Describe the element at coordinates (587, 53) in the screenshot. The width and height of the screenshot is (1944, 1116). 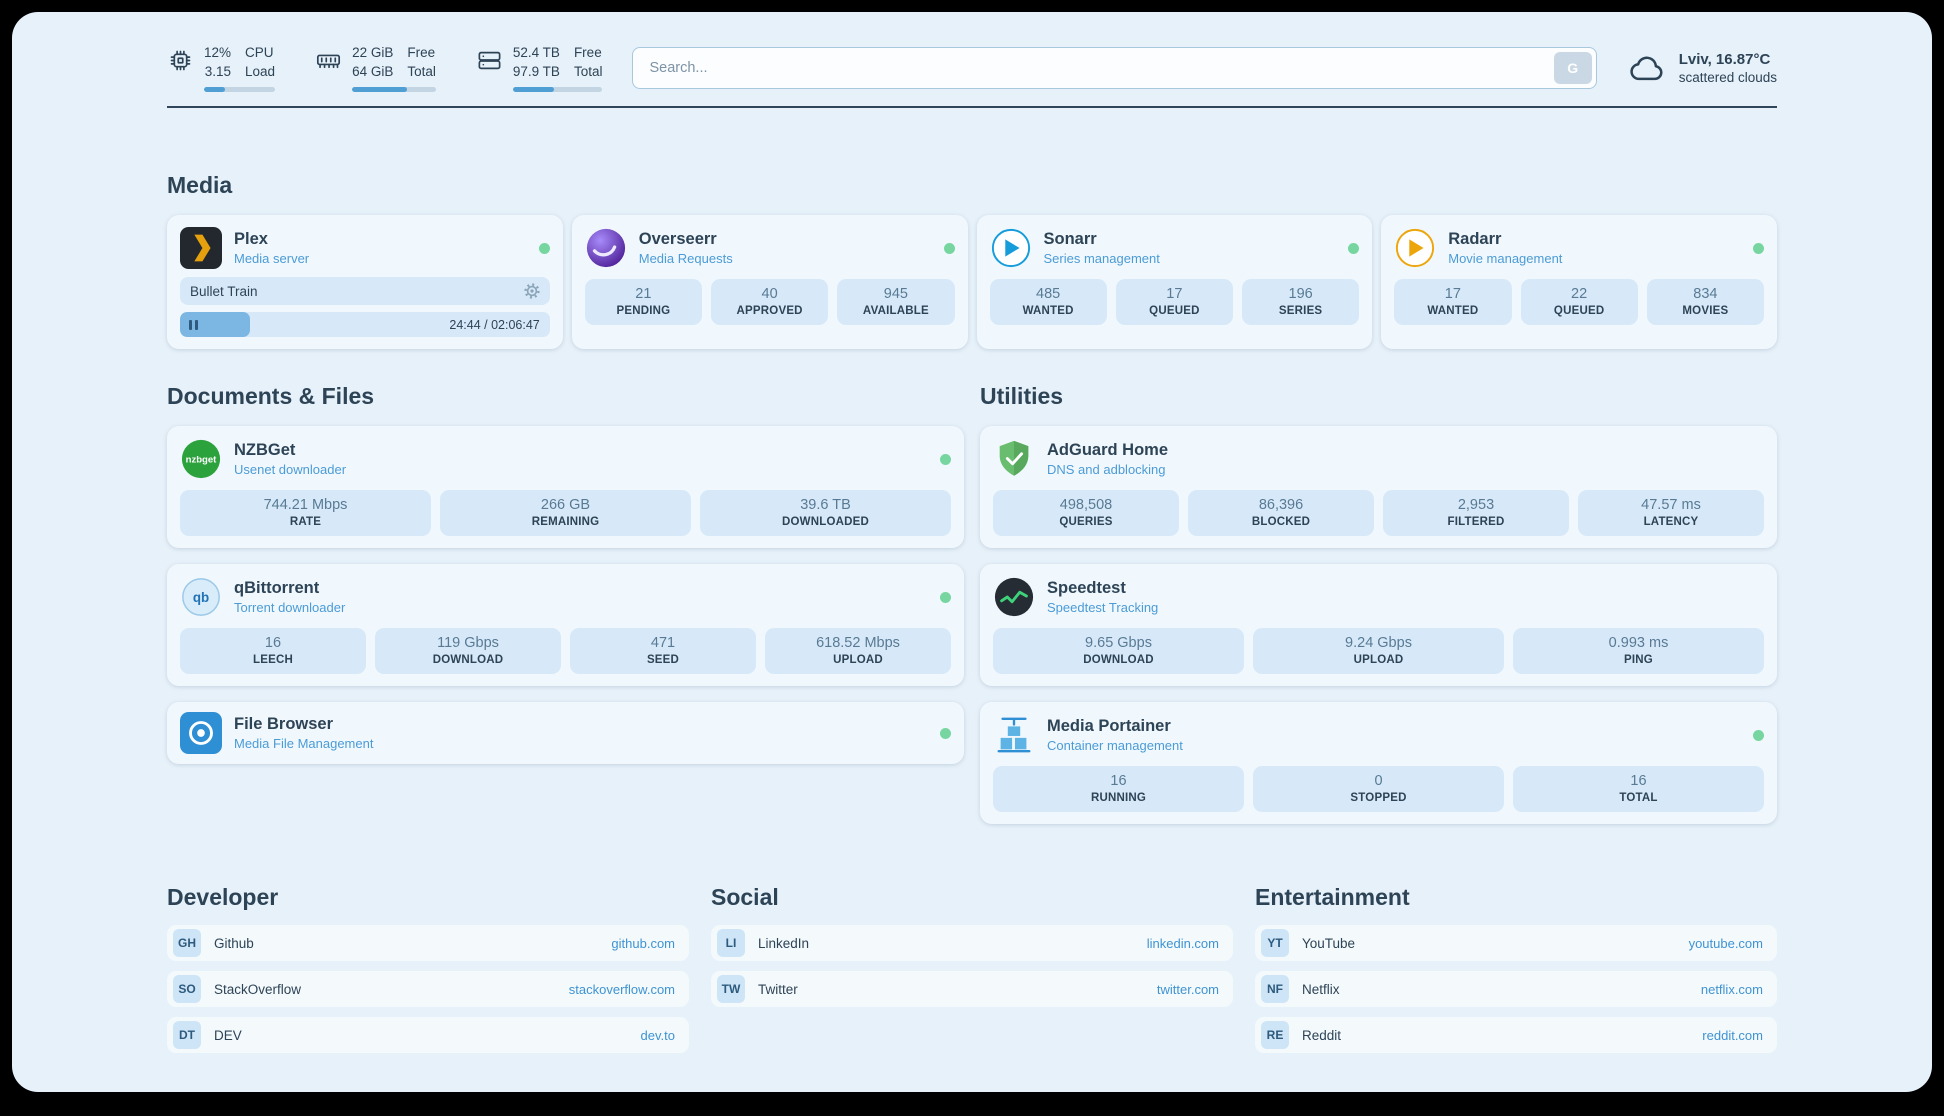
I see `storage-free-label: Free` at that location.